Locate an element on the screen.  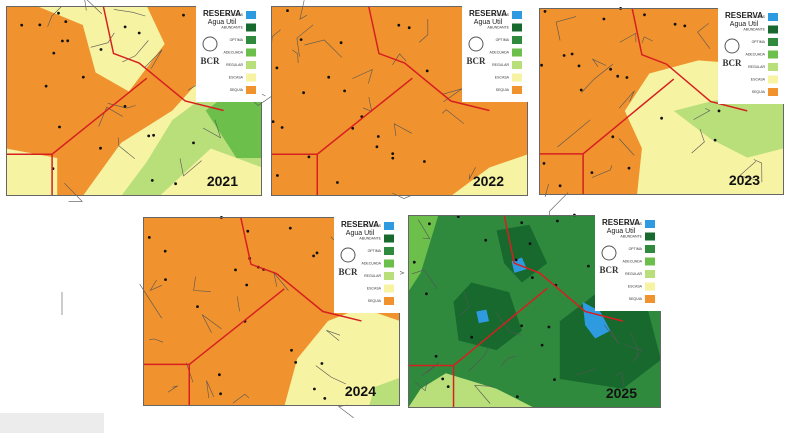
year-label: 2023 is located at coordinates (744, 180).